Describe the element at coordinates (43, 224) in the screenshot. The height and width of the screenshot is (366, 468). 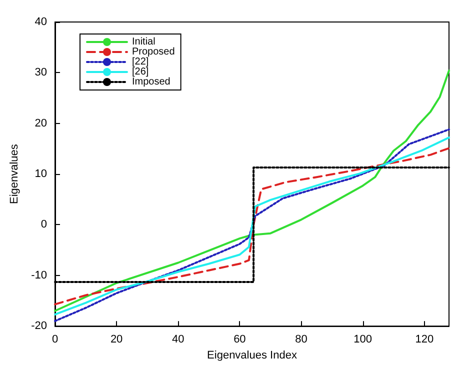
I see `y-tick-label: 0` at that location.